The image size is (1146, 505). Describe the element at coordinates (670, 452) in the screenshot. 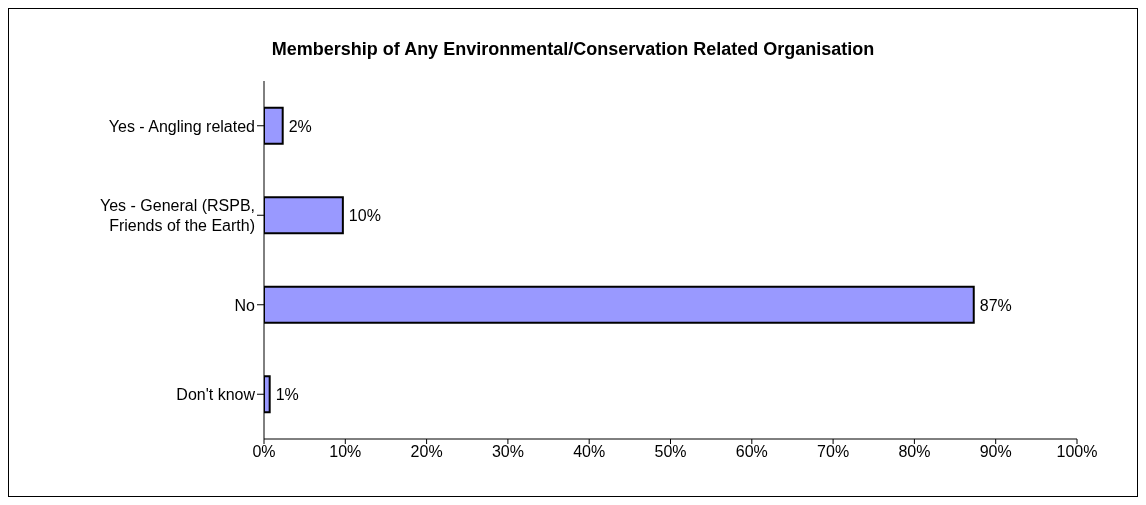

I see `x-tick-label: 50%` at that location.